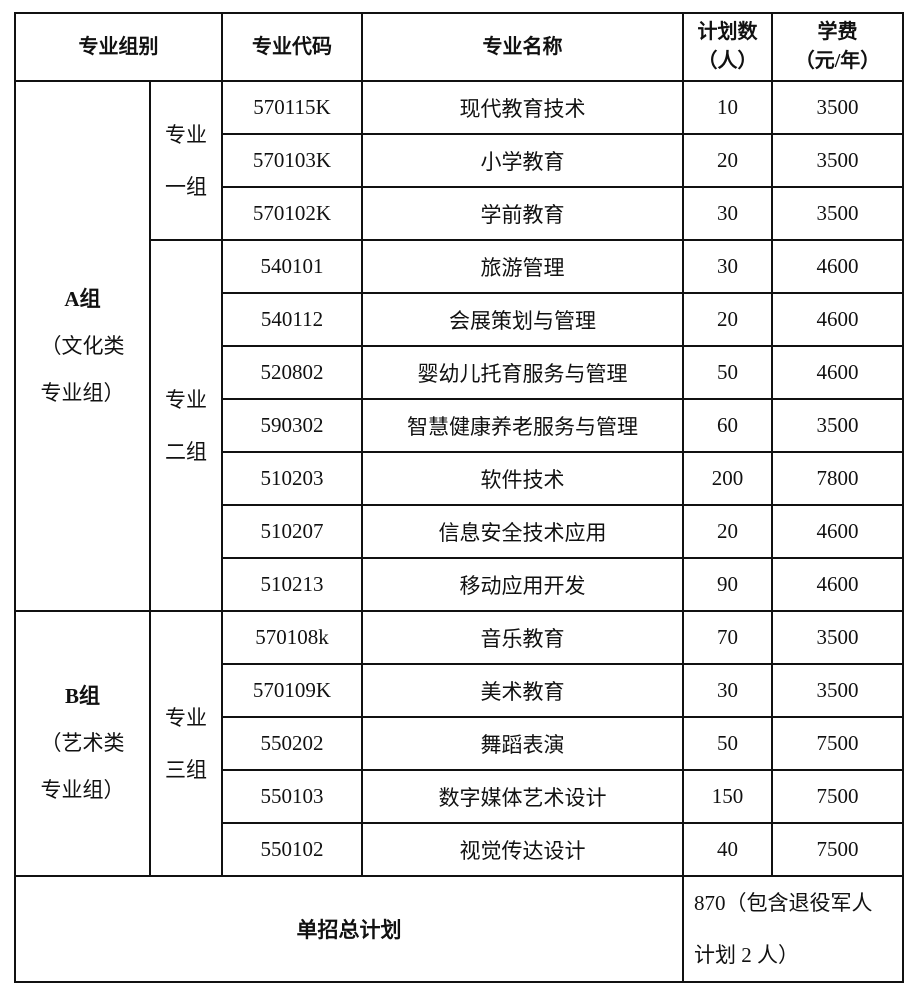  Describe the element at coordinates (727, 47) in the screenshot. I see `header-plan: 计划数 （人）` at that location.